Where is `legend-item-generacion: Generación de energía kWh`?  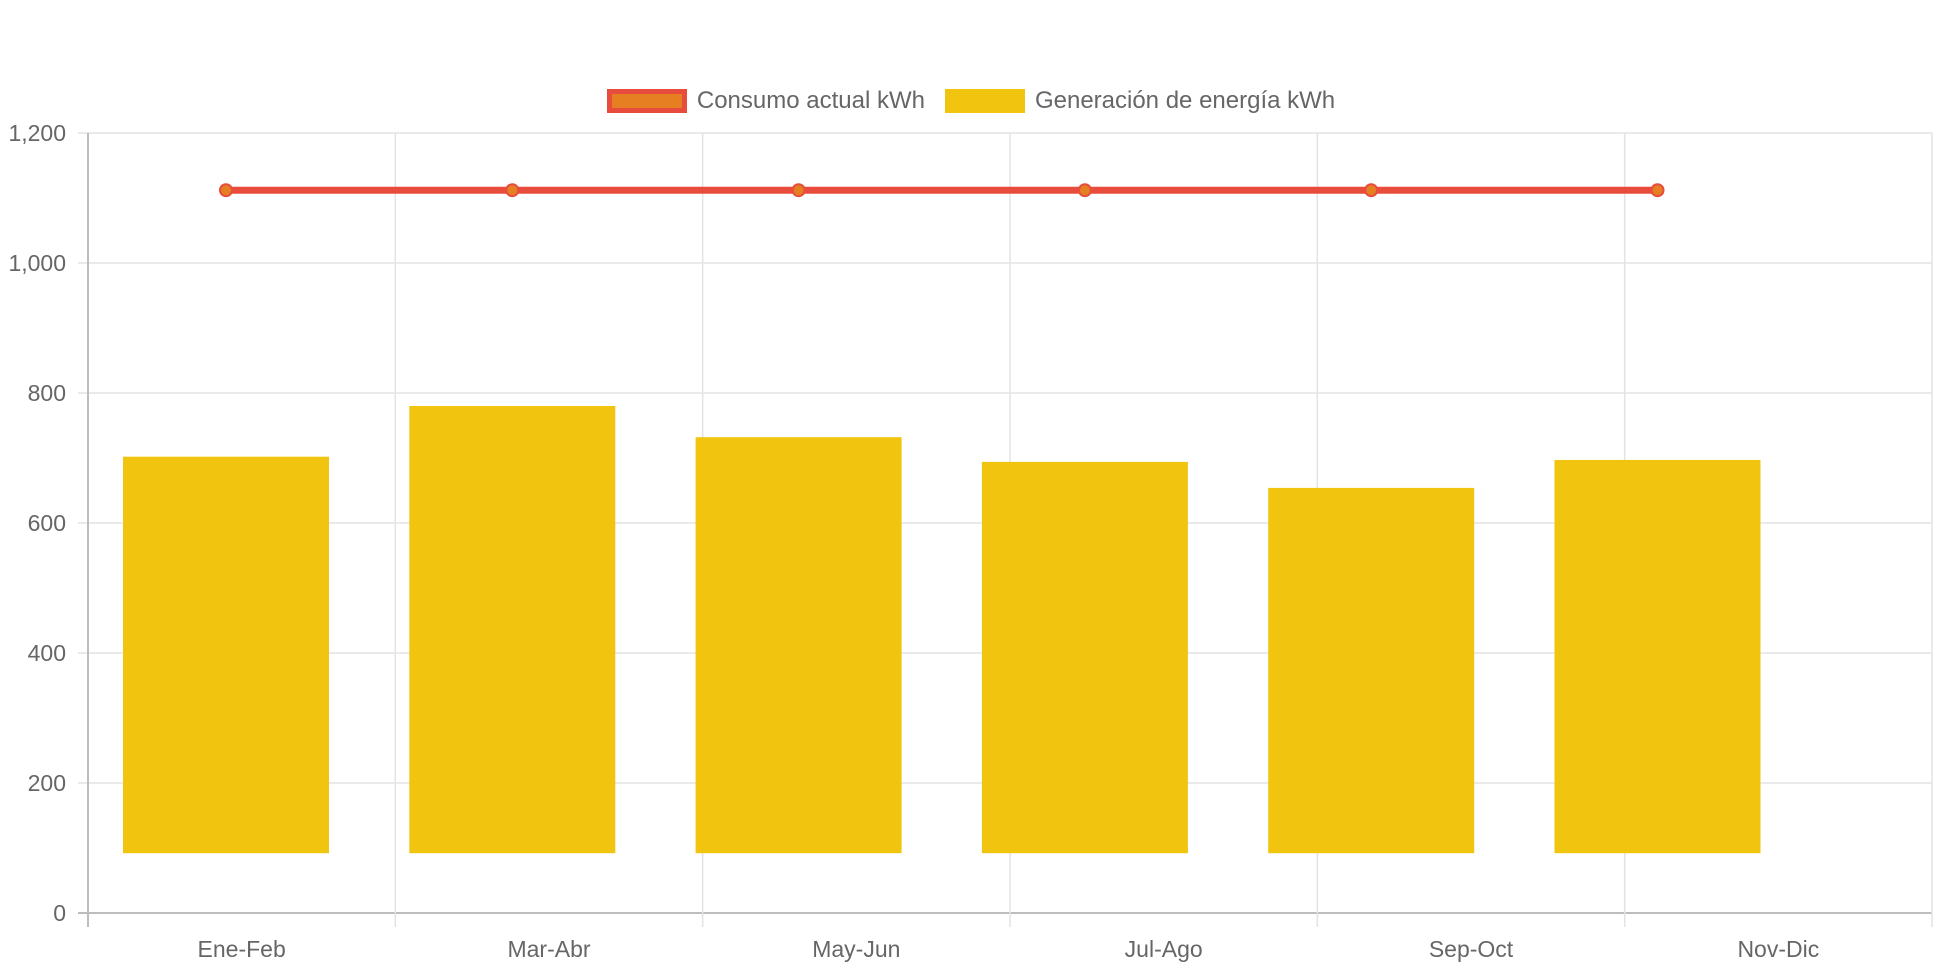 legend-item-generacion: Generación de energía kWh is located at coordinates (1140, 101).